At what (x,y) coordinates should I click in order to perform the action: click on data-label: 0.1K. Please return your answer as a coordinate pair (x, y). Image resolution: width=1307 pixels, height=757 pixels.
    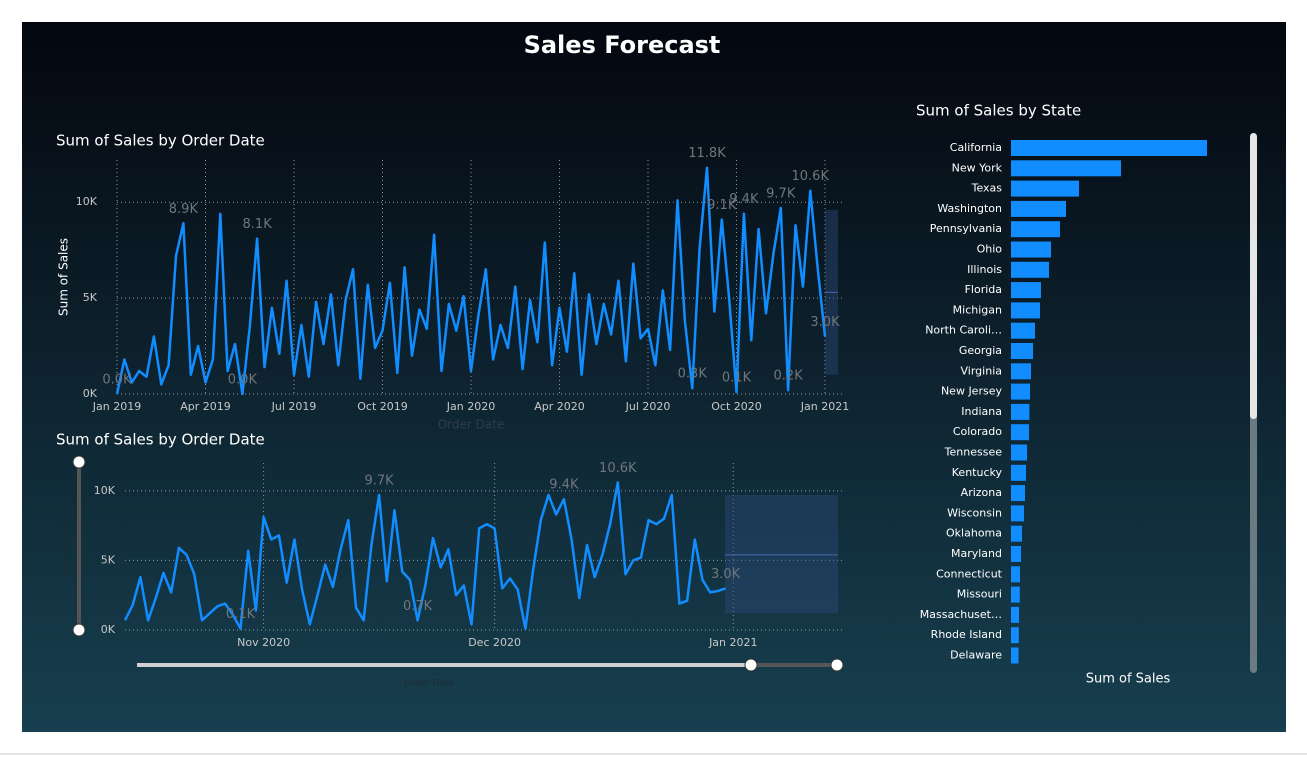
    Looking at the image, I should click on (737, 378).